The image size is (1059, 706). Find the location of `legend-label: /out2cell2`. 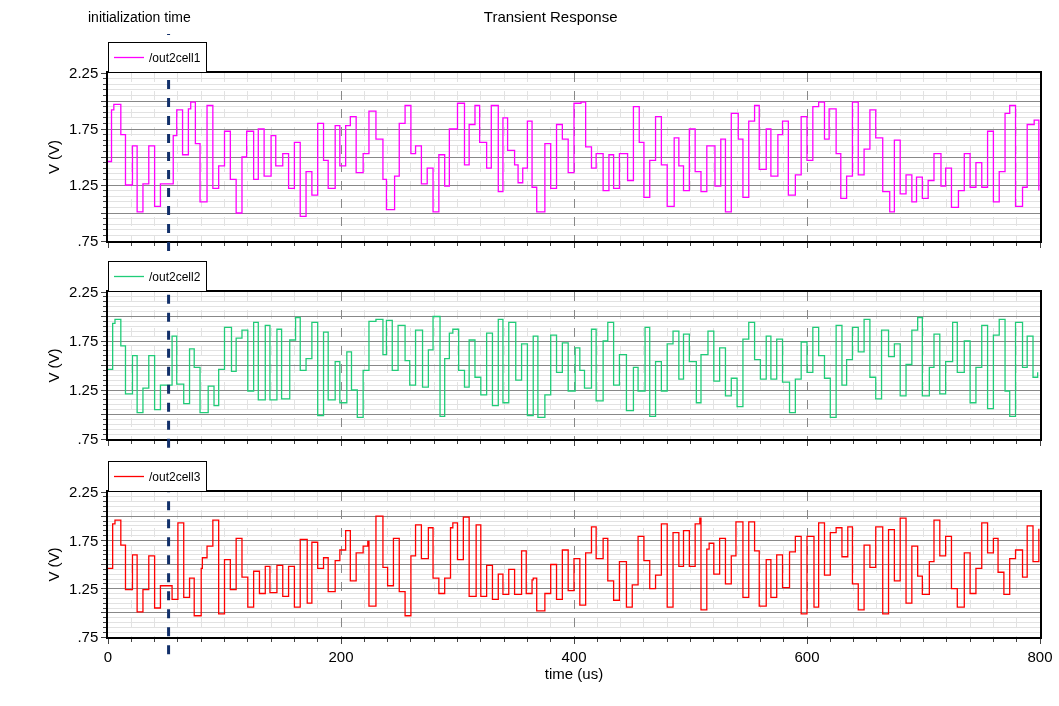

legend-label: /out2cell2 is located at coordinates (175, 277).